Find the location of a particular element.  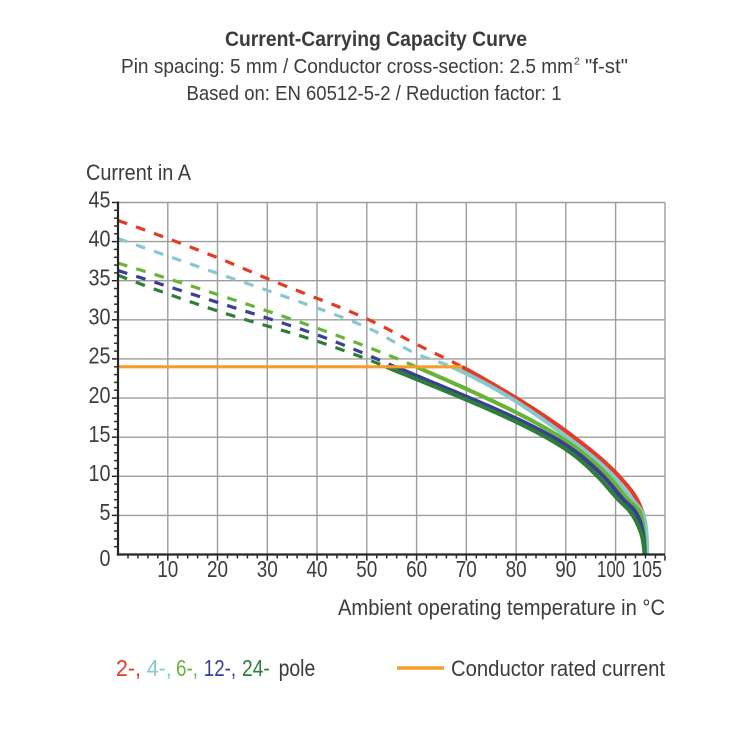

svg-text: 90 is located at coordinates (565, 569).